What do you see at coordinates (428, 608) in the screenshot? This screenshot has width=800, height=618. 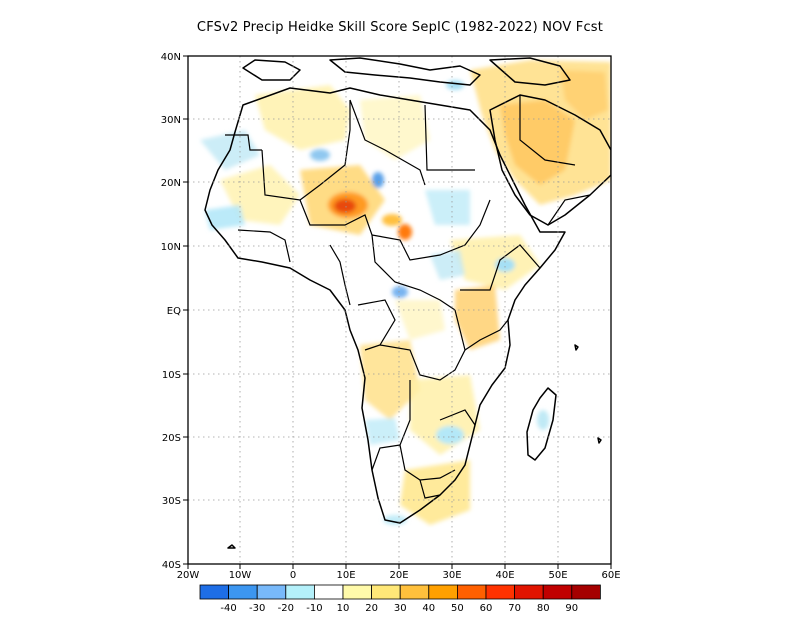 I see `colorbar-label: 40` at bounding box center [428, 608].